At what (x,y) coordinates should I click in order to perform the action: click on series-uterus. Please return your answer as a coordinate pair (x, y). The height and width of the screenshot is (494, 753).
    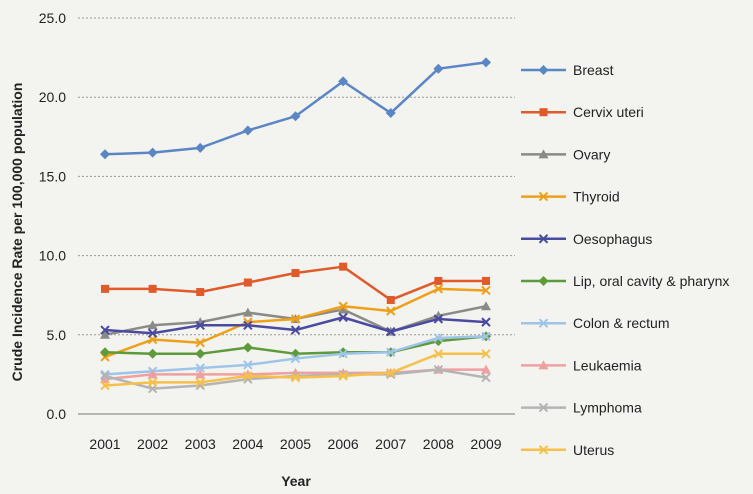
    Looking at the image, I should click on (295, 370).